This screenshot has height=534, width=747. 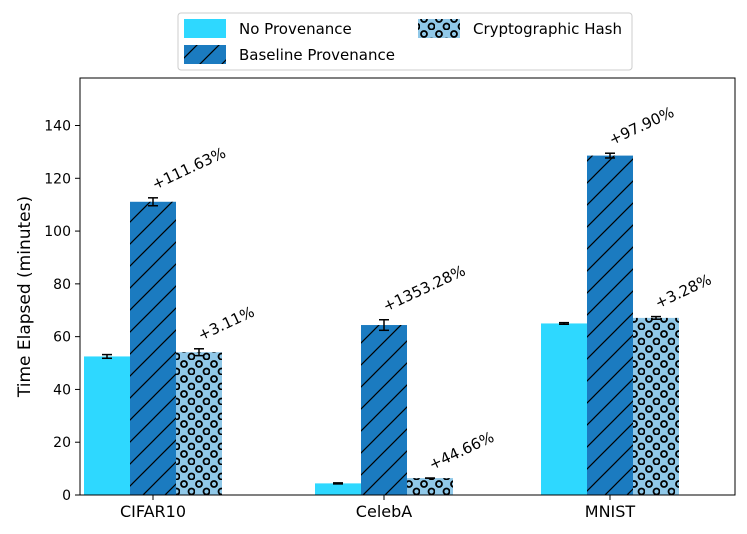 What do you see at coordinates (226, 324) in the screenshot?
I see `data-label: +3.11%` at bounding box center [226, 324].